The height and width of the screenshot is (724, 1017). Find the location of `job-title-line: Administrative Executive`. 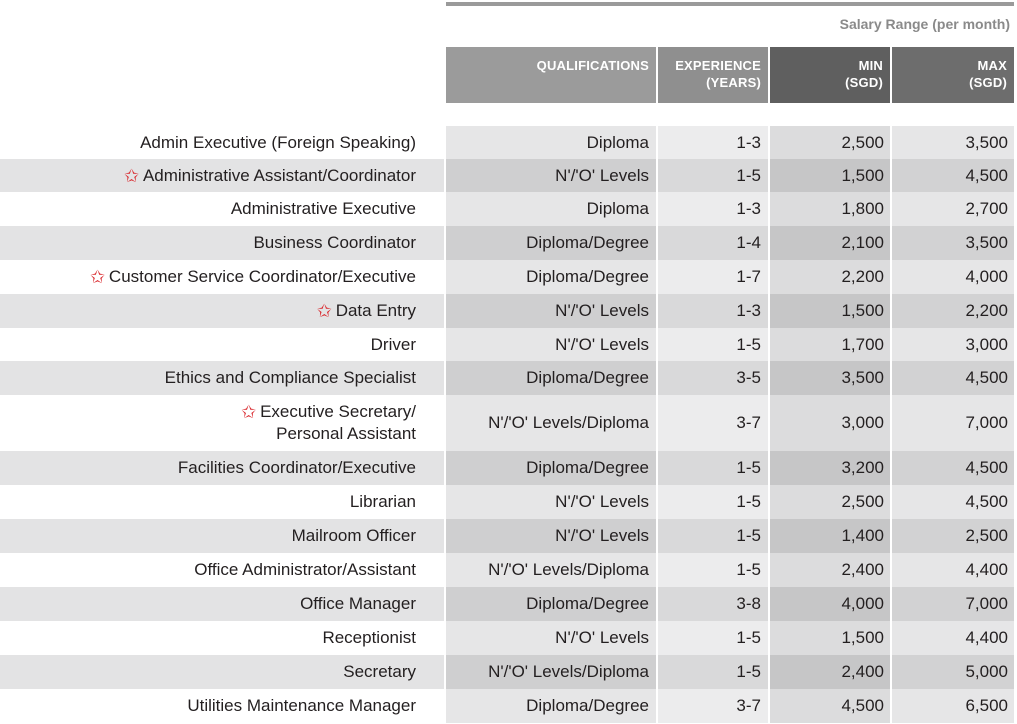

job-title-line: Administrative Executive is located at coordinates (323, 209).